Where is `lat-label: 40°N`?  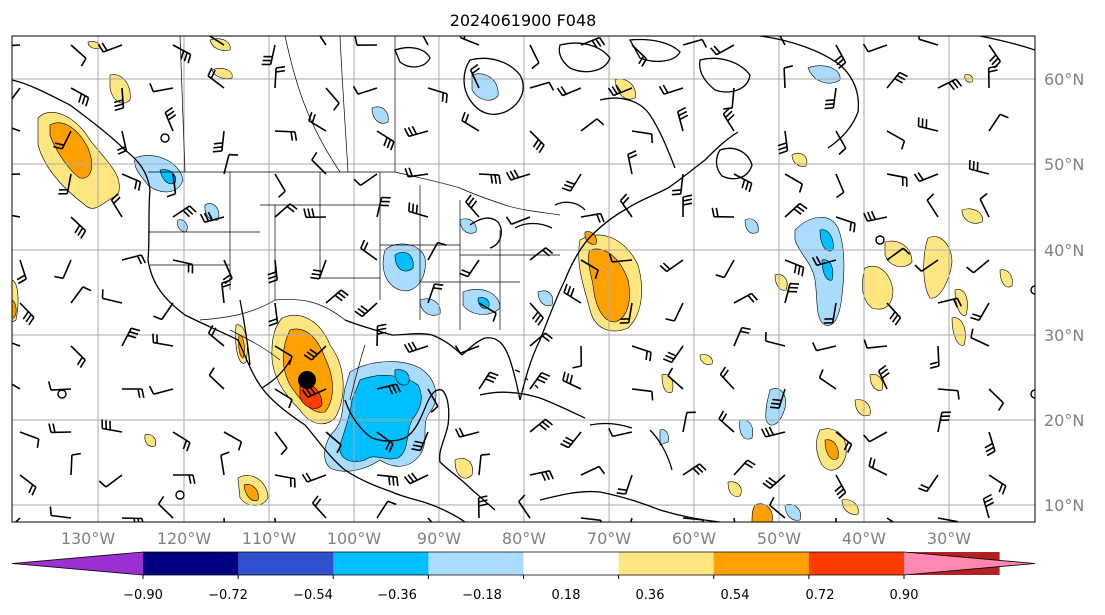 lat-label: 40°N is located at coordinates (1064, 250).